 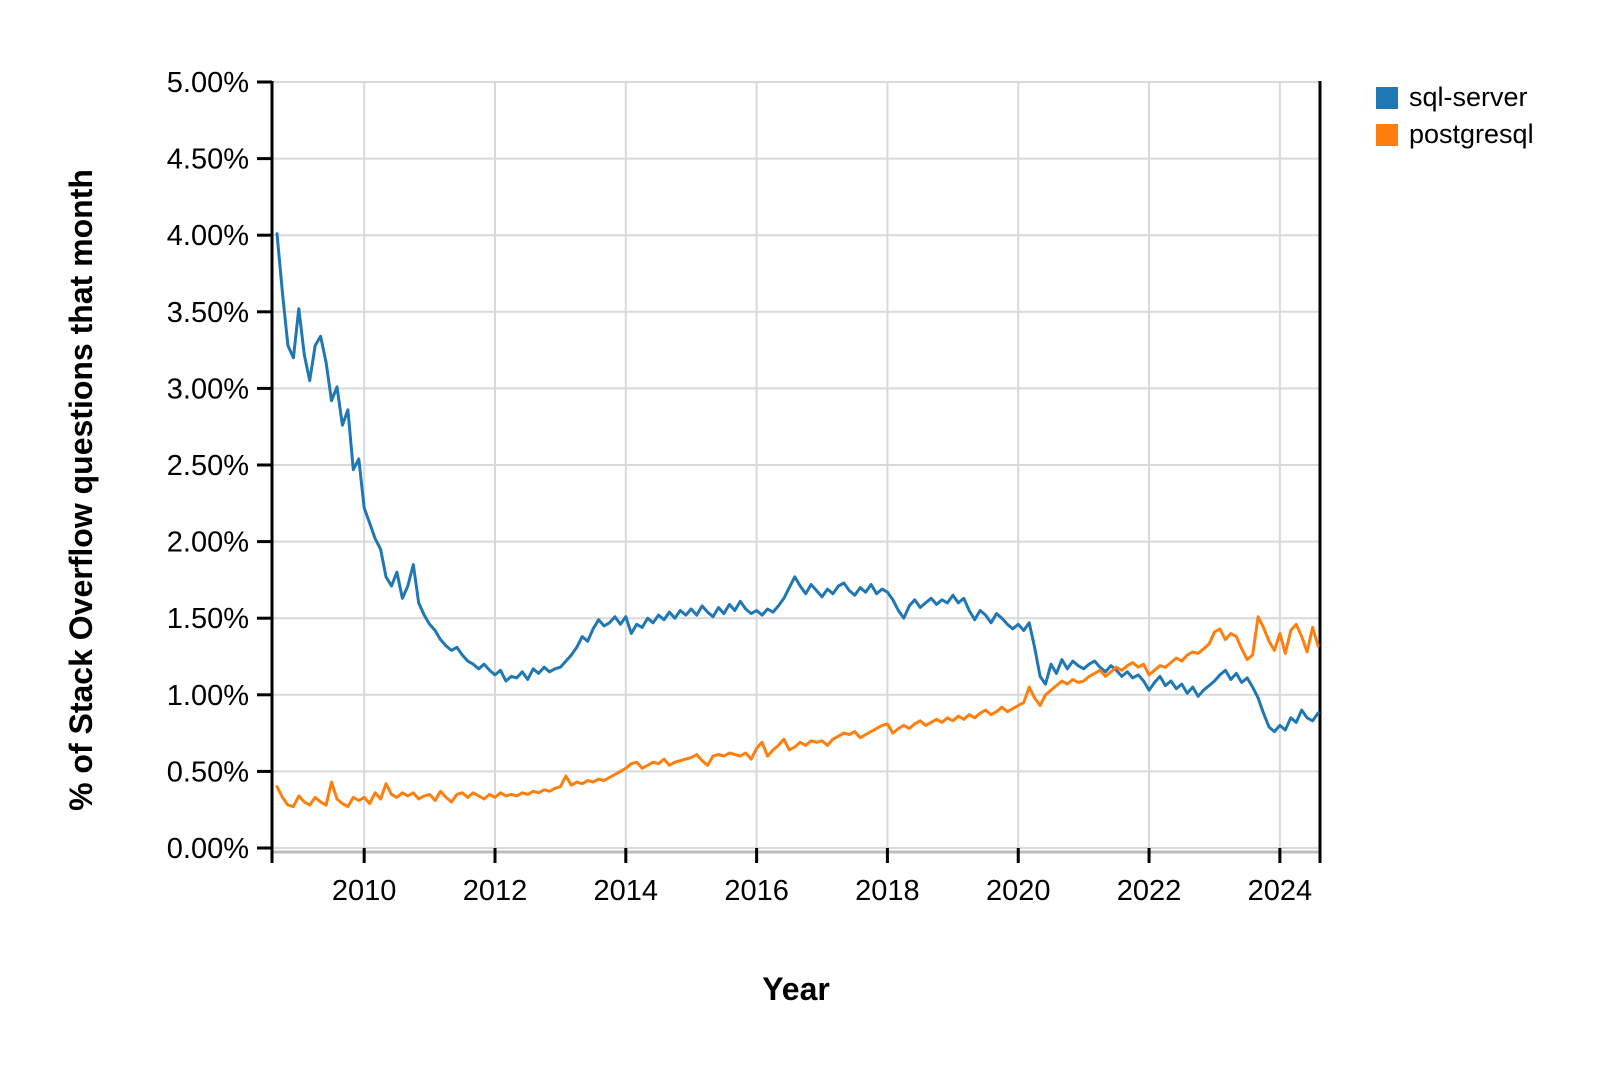 I want to click on y-tick-label: 0.00%, so click(x=208, y=849).